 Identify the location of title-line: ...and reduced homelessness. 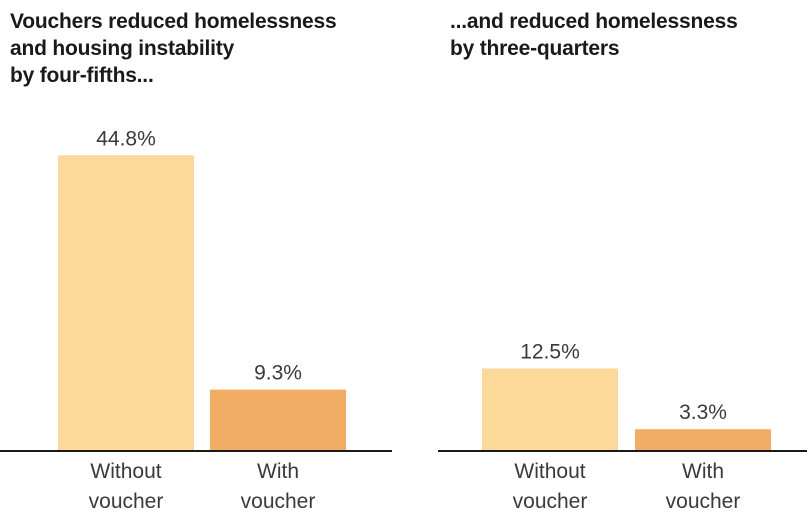
(594, 21).